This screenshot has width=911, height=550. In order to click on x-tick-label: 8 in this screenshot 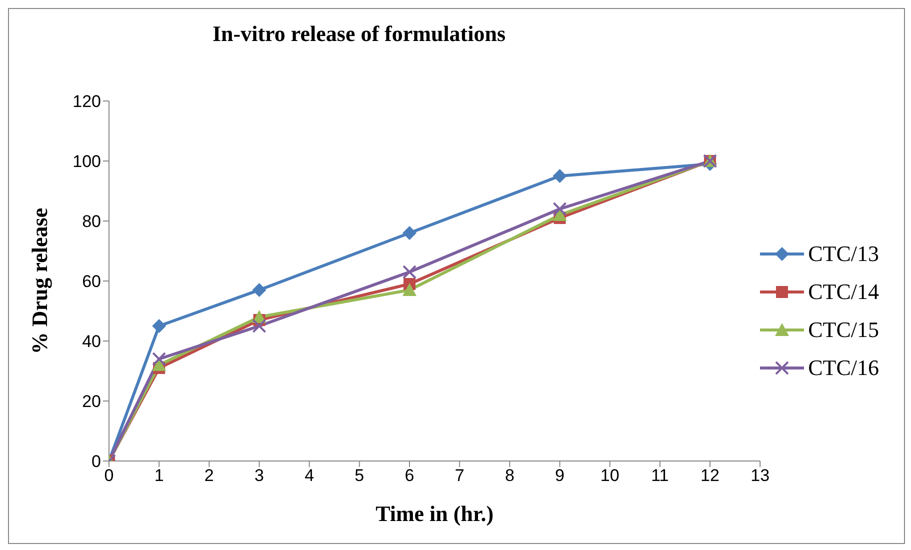, I will do `click(509, 476)`.